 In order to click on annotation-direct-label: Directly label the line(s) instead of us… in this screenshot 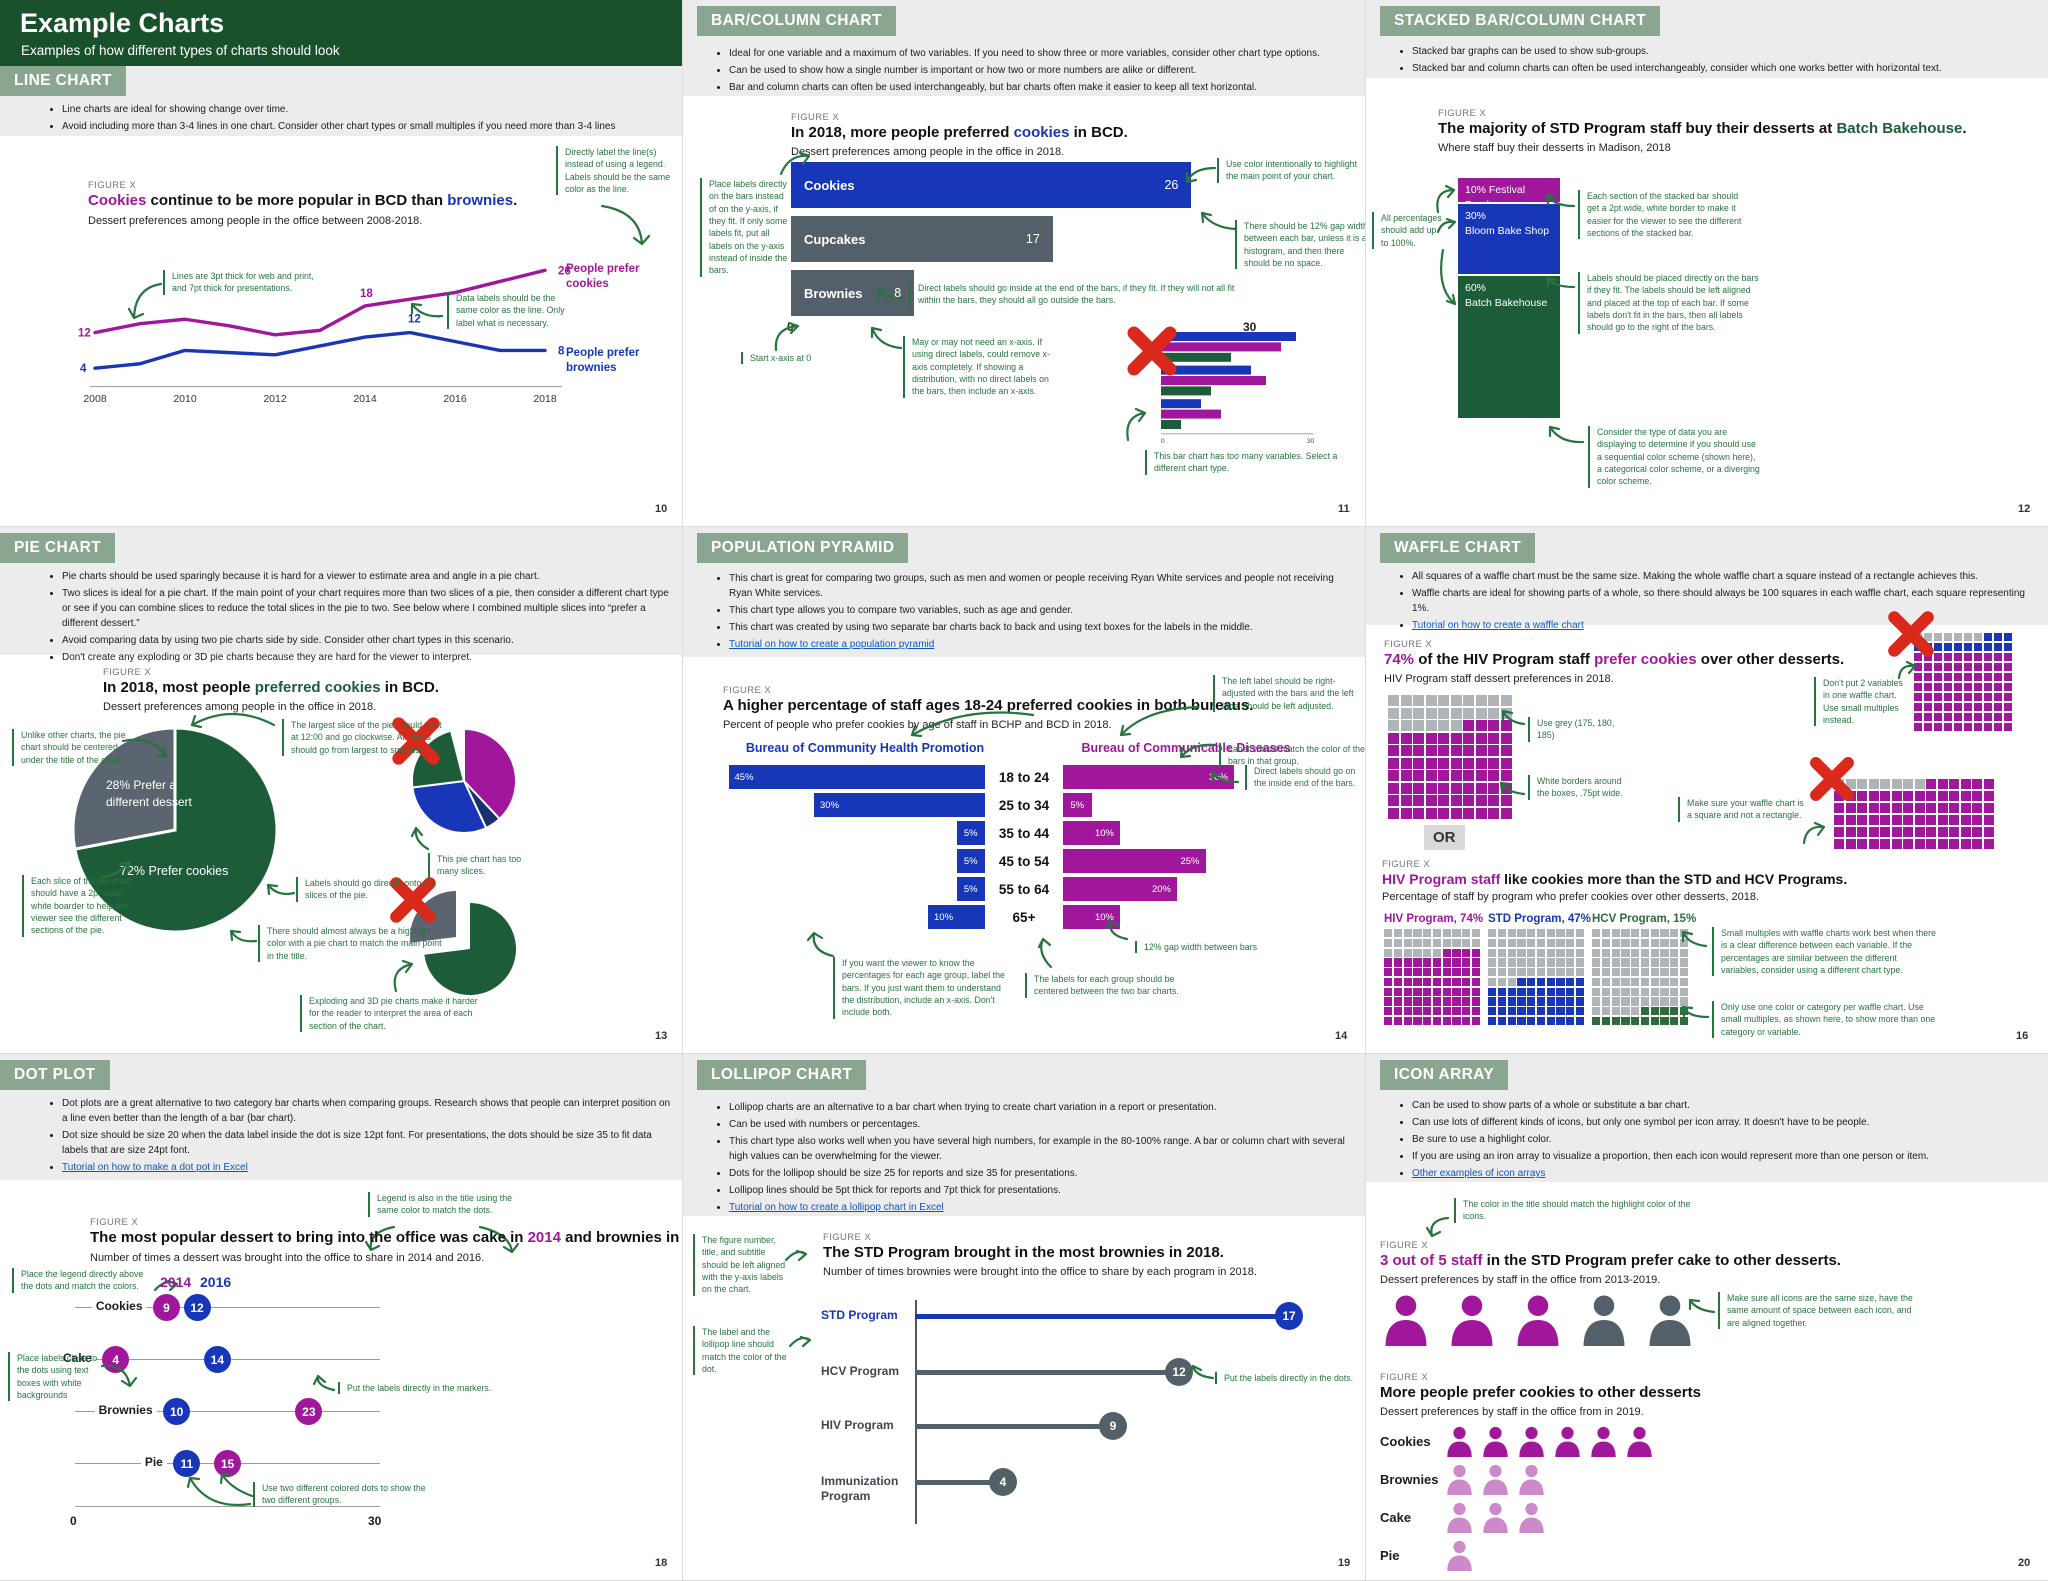, I will do `click(619, 171)`.